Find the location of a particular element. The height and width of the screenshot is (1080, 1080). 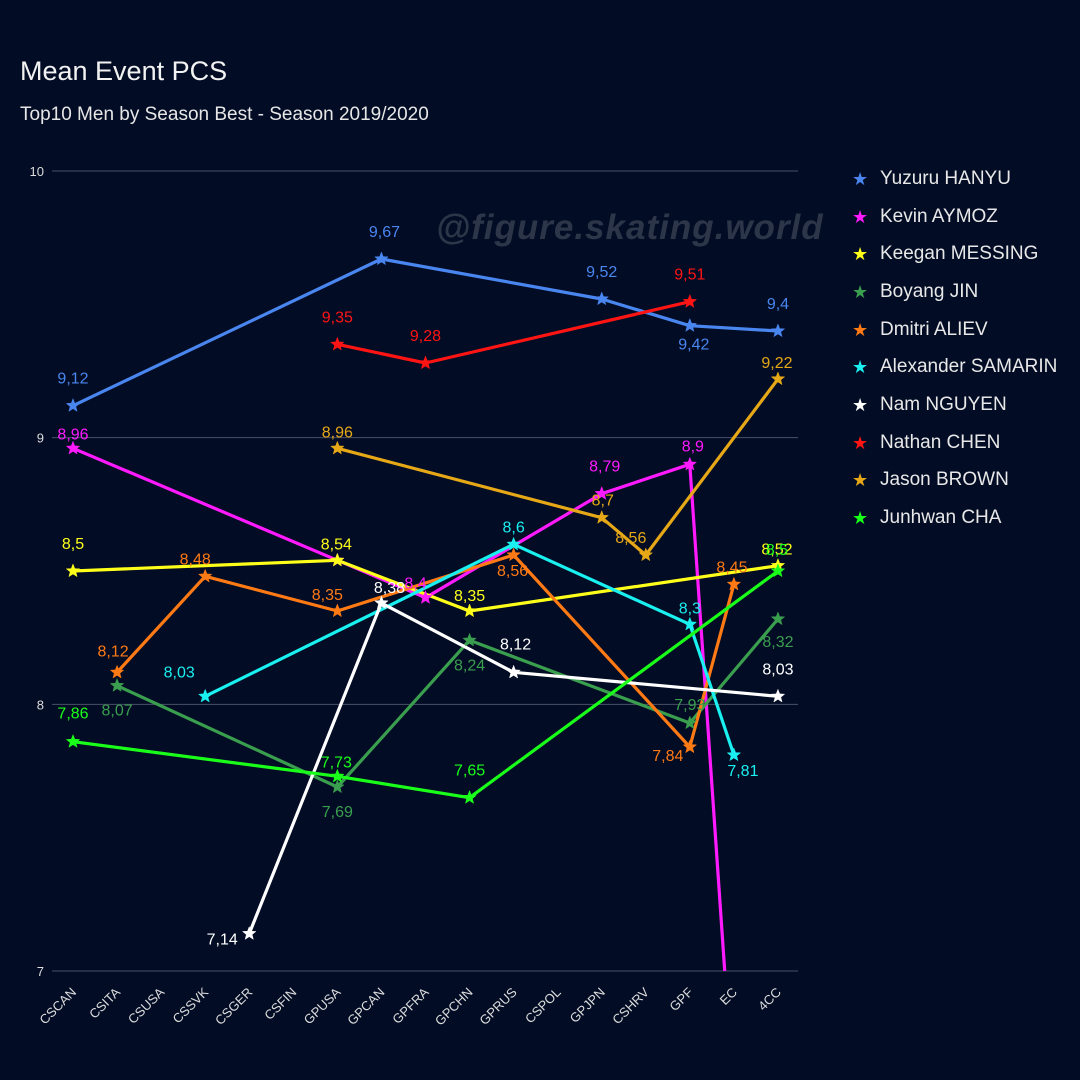

legend-item: ★ Jason BROWN is located at coordinates (954, 481).